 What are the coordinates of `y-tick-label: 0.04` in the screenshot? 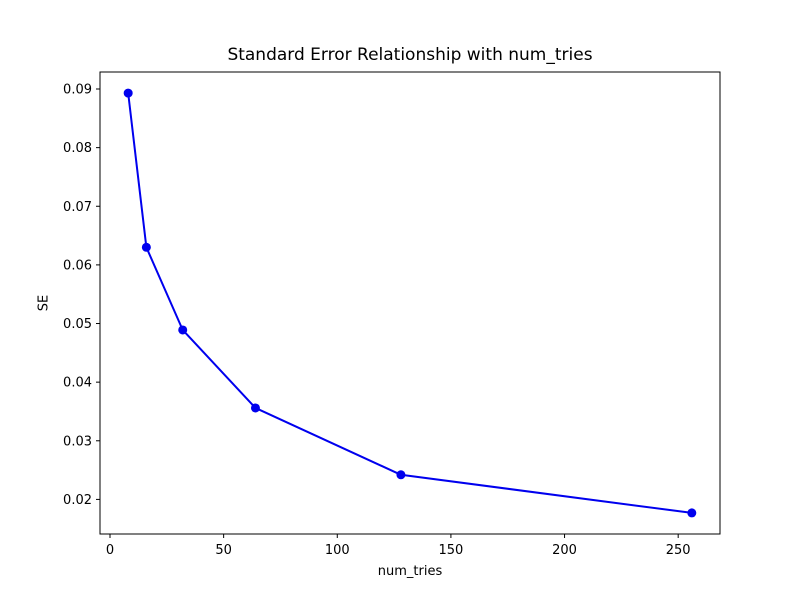 It's located at (77, 383).